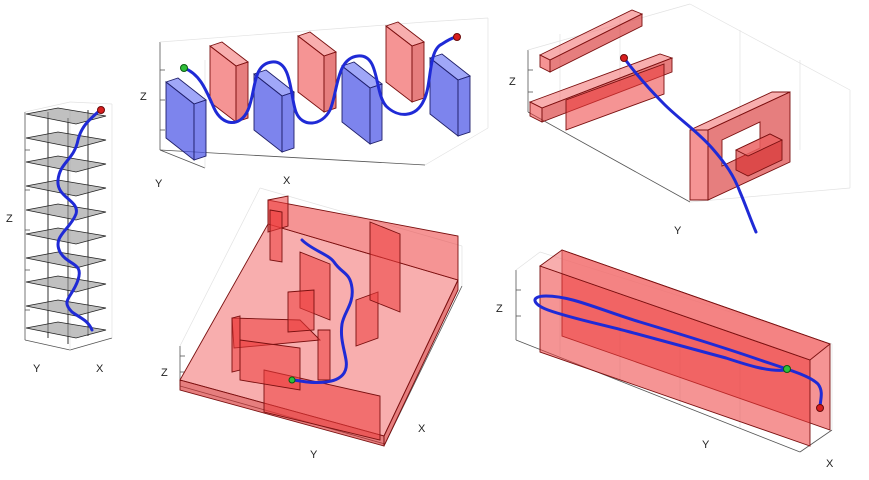 This screenshot has height=480, width=869. I want to click on window-goal-marker, so click(624, 58).